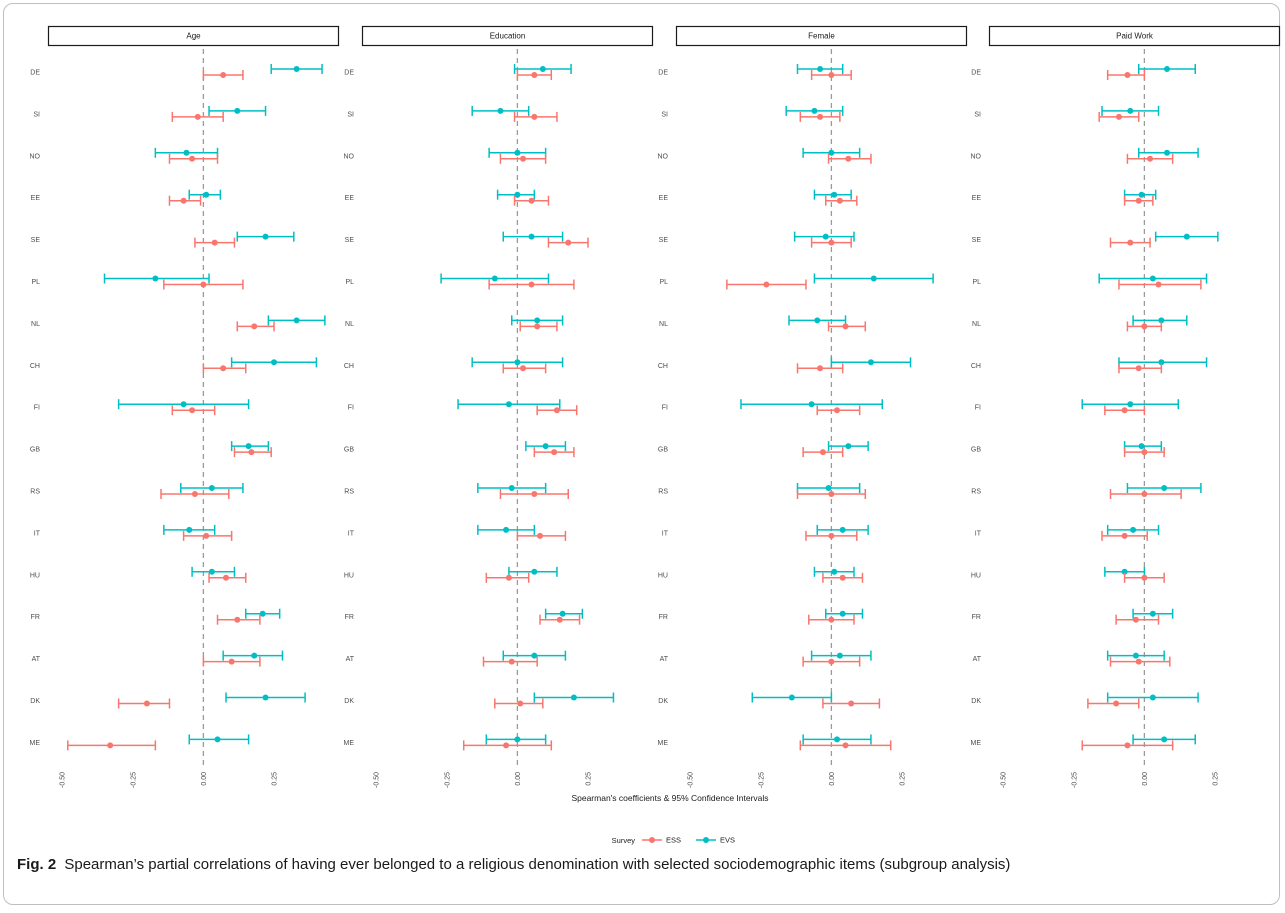  Describe the element at coordinates (977, 240) in the screenshot. I see `y-tick-label: SE` at that location.